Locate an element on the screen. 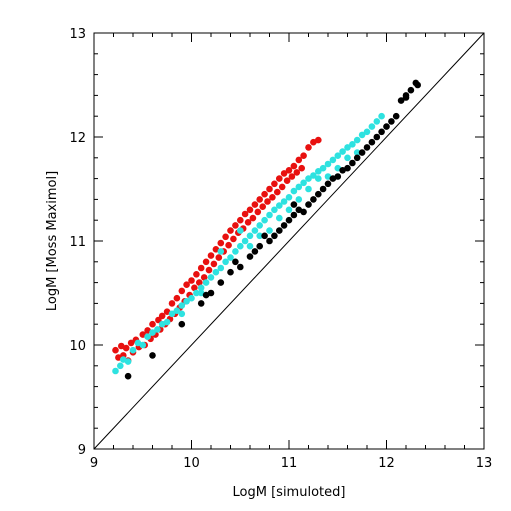 Image resolution: width=511 pixels, height=511 pixels. x-tick-label: 12 is located at coordinates (386, 463).